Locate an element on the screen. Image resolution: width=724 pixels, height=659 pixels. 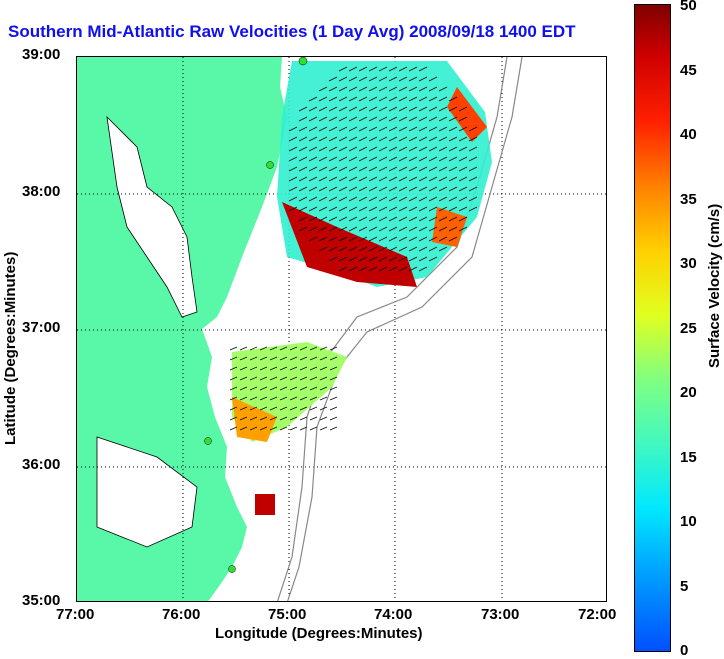
colorbar is located at coordinates (652, 328).